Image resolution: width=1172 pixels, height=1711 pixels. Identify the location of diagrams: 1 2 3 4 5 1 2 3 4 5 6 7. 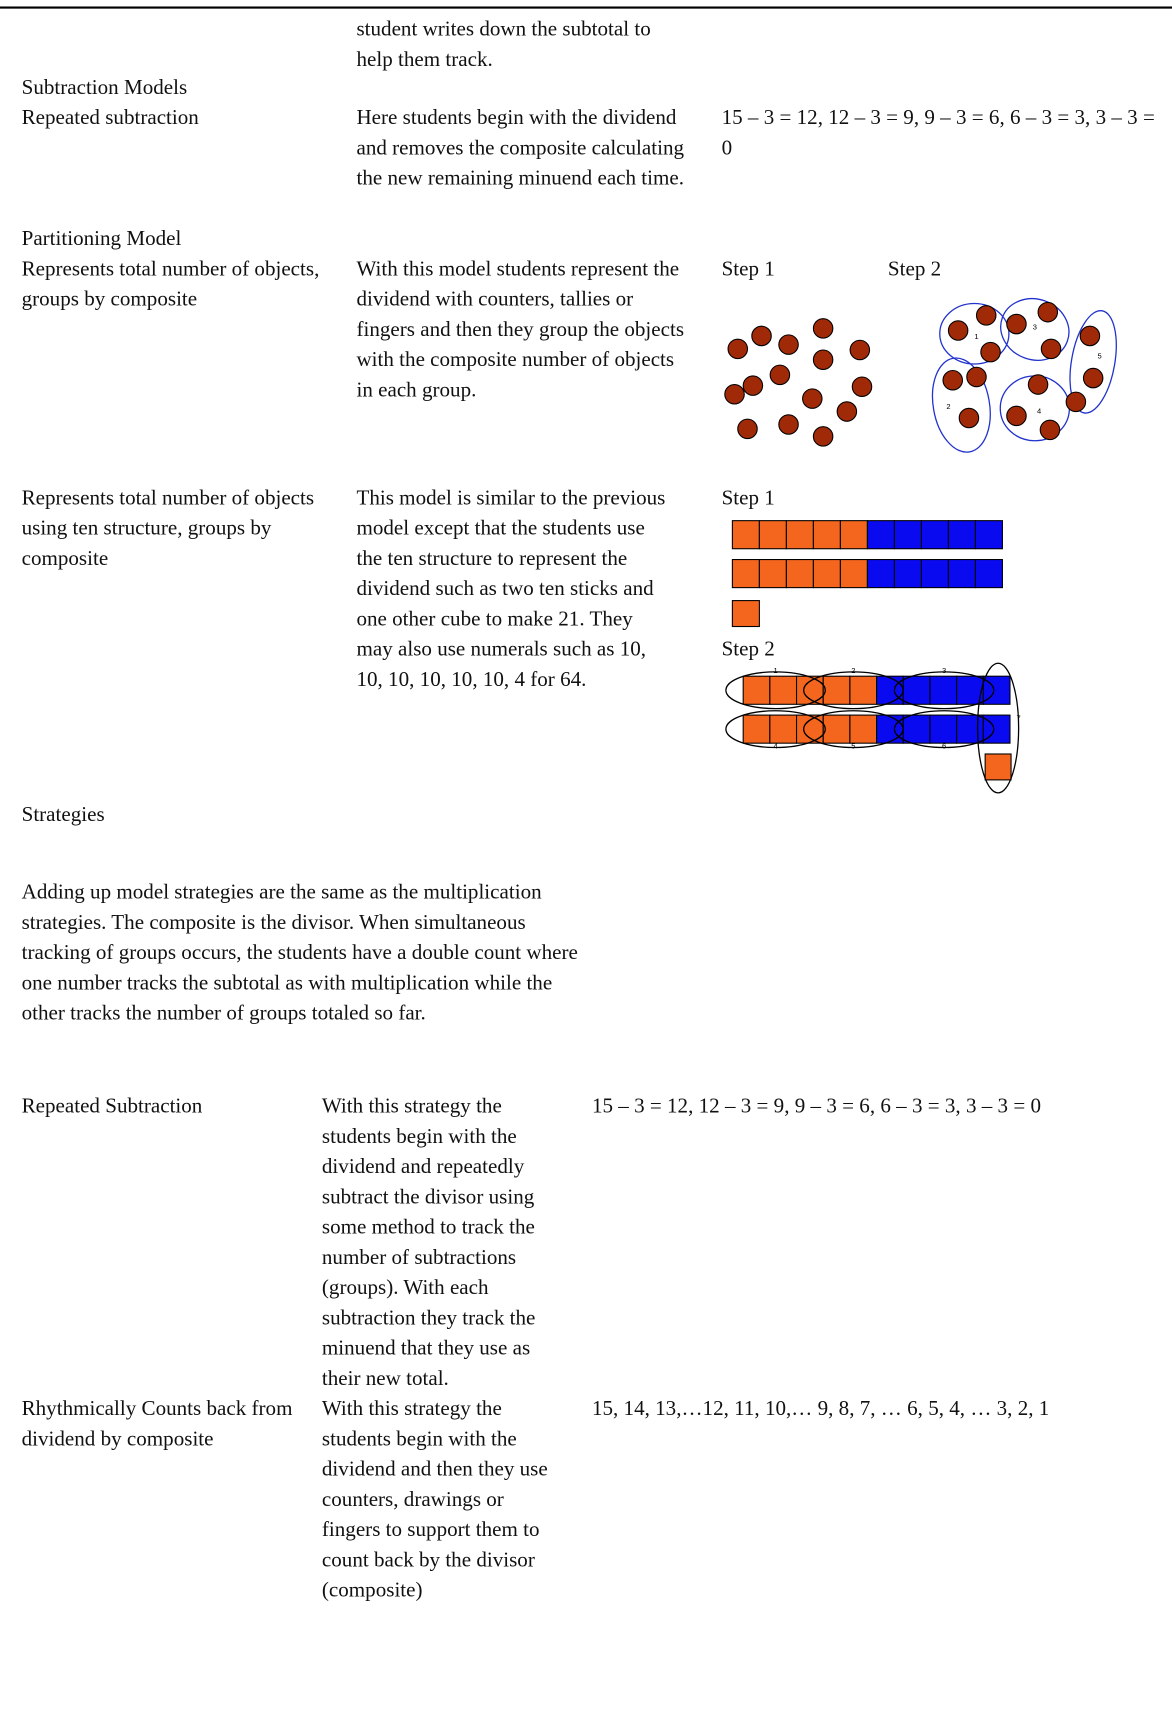
(920, 546).